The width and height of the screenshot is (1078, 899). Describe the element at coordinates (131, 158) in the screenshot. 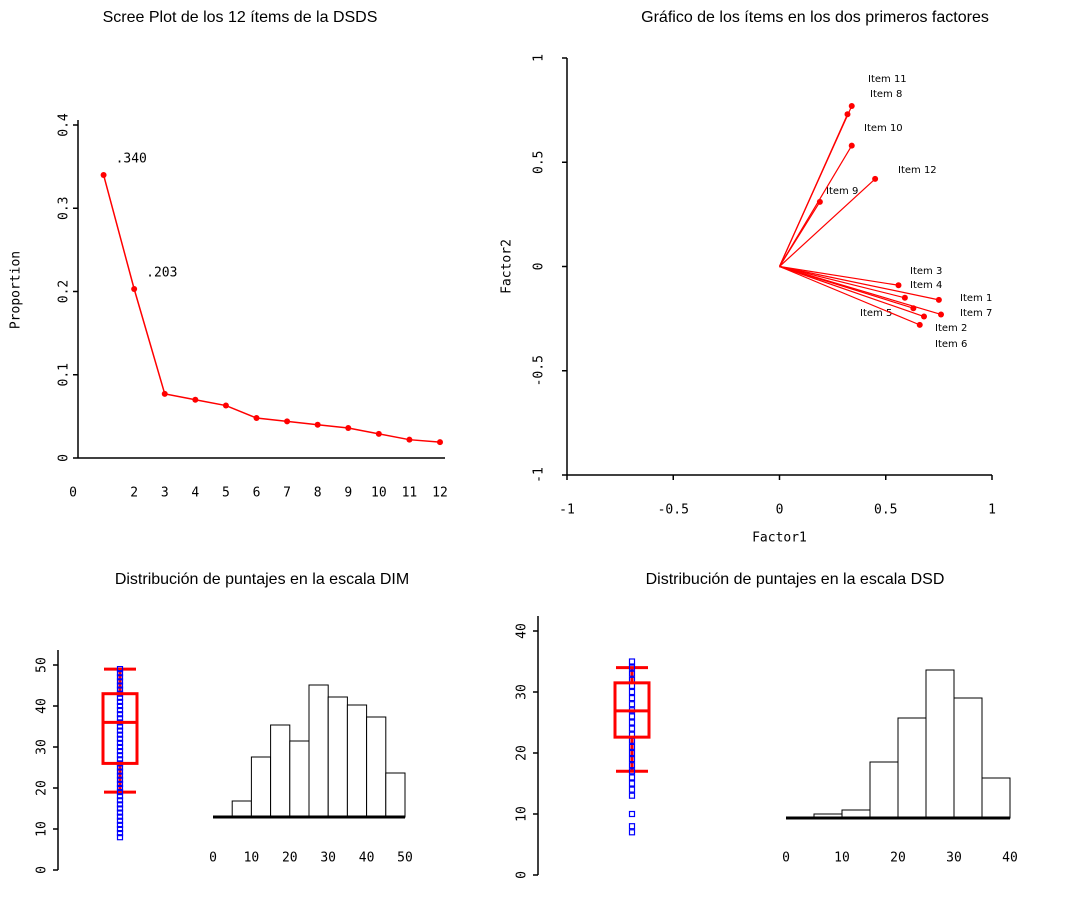

I see `value-label: .340` at that location.